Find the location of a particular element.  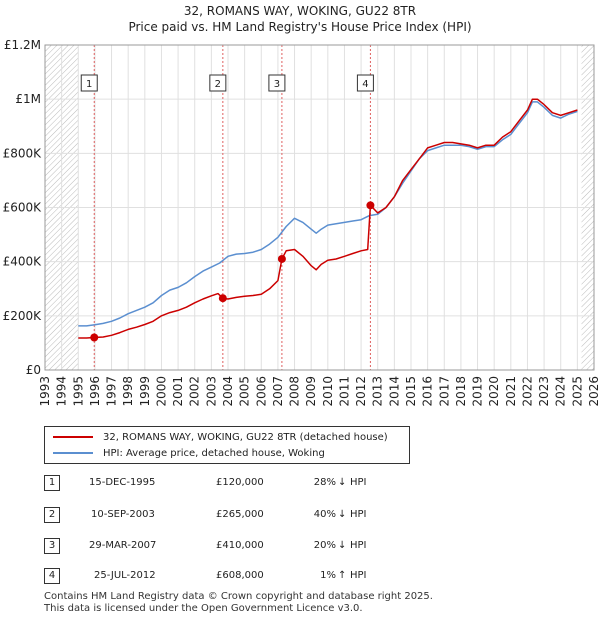

transaction-date: 10-SEP-2003 is located at coordinates (123, 514).